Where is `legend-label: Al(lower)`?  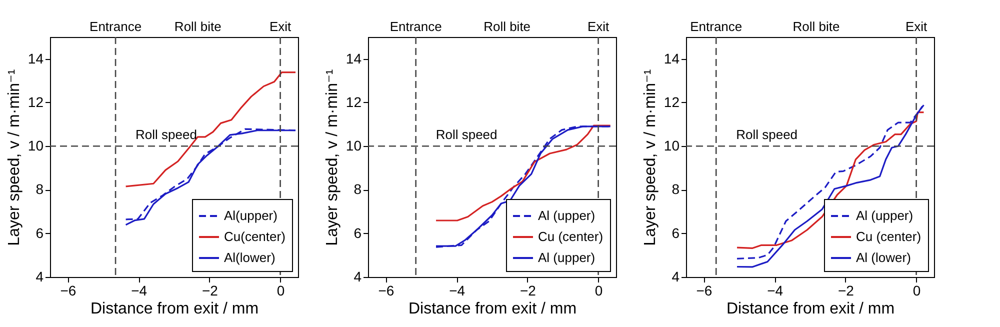 legend-label: Al(lower) is located at coordinates (250, 257).